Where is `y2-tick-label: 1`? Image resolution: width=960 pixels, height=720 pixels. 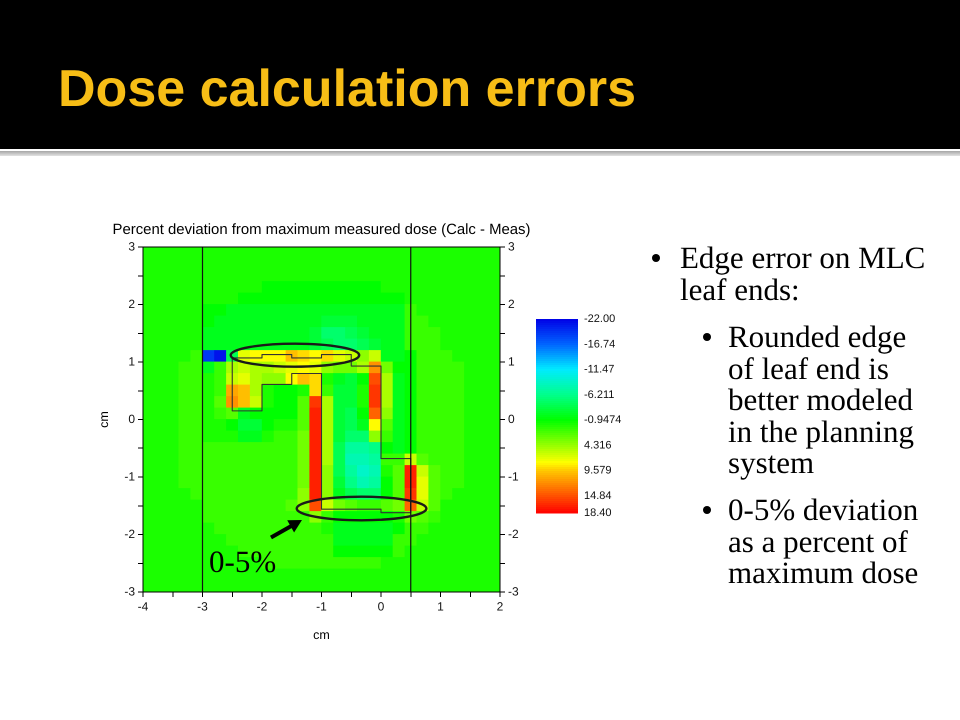 y2-tick-label: 1 is located at coordinates (511, 361).